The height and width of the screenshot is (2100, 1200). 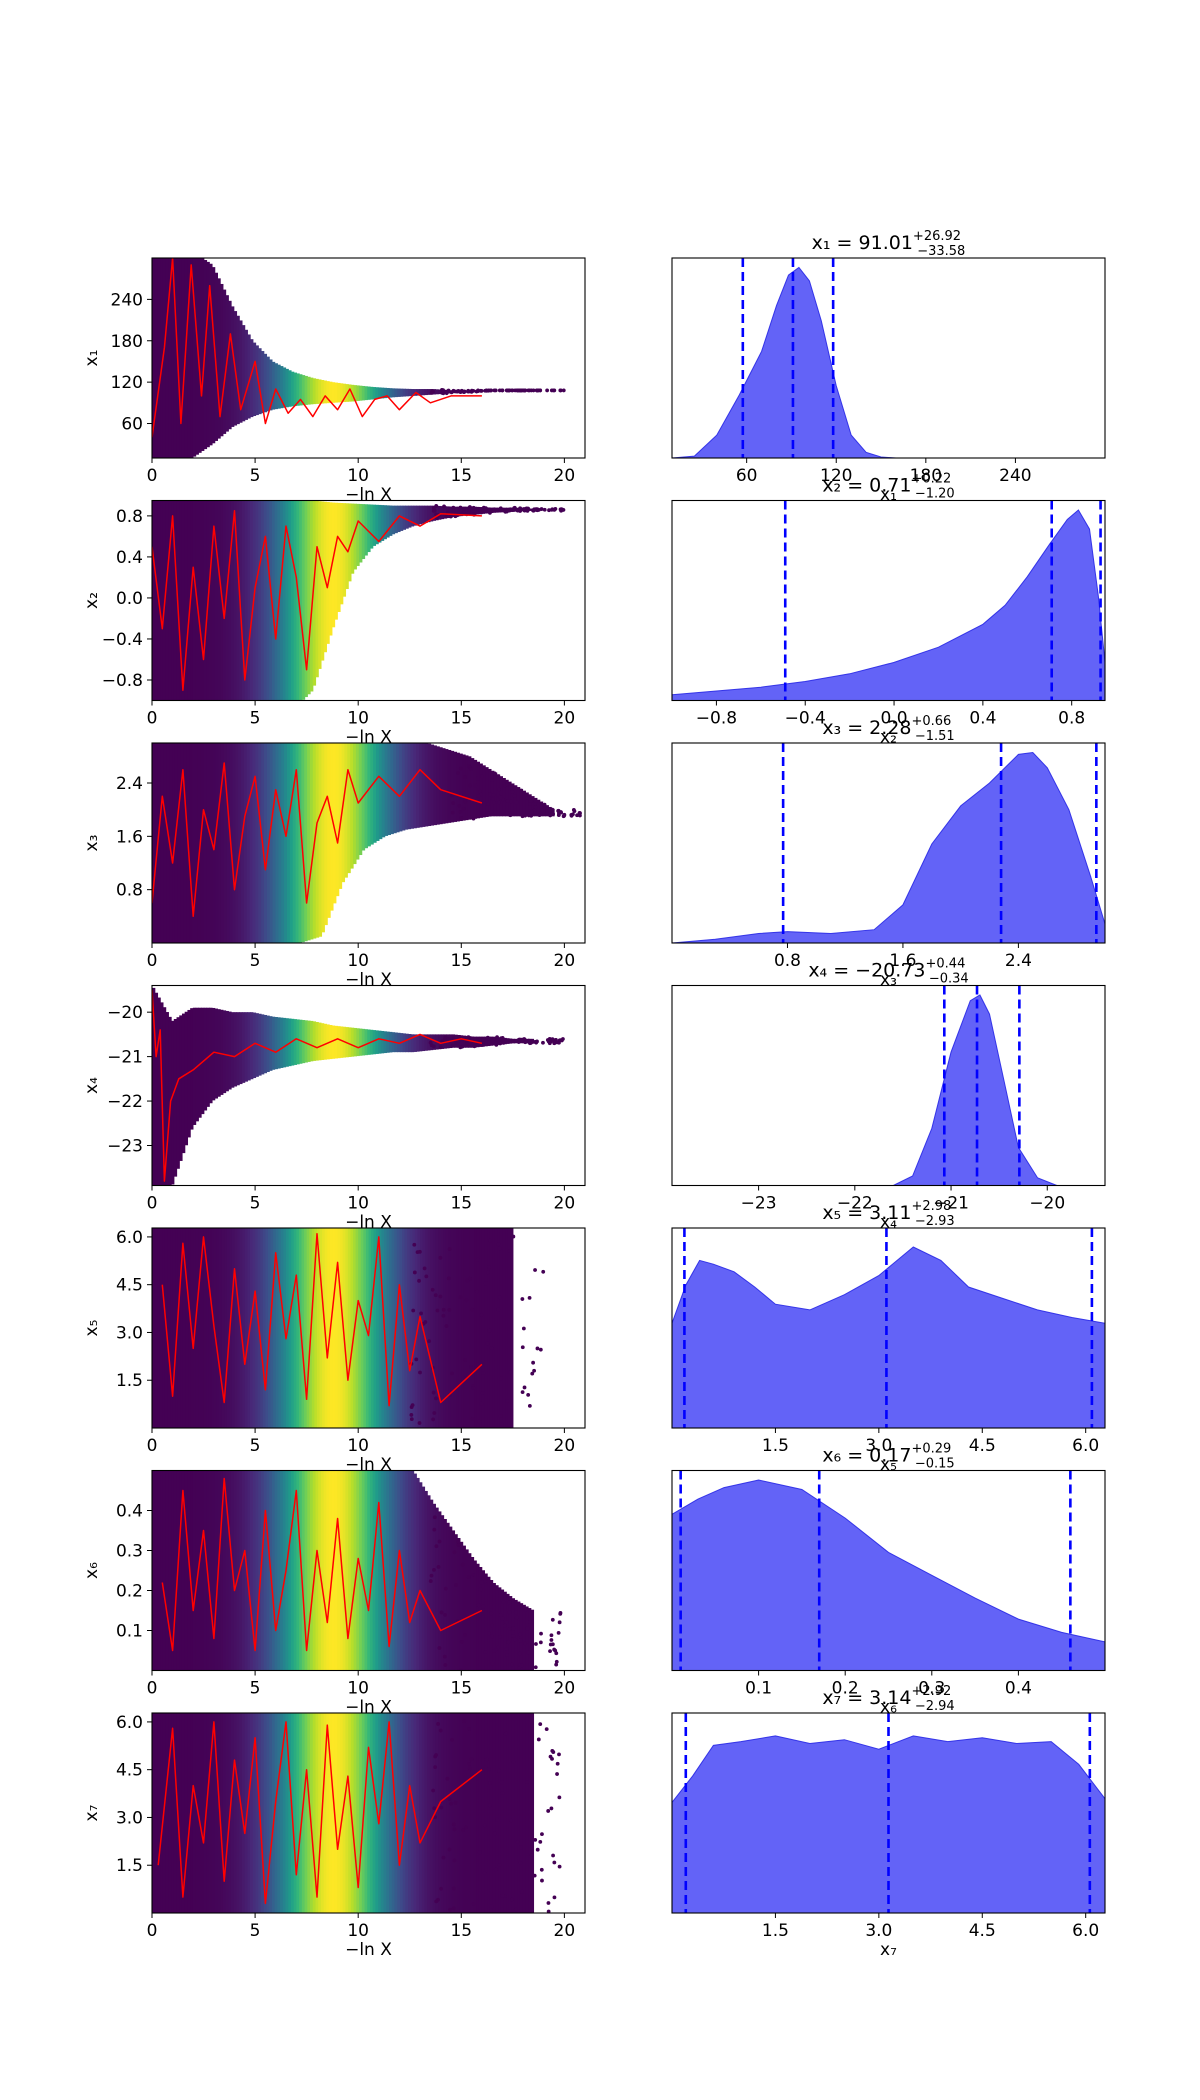 What do you see at coordinates (888, 1822) in the screenshot?
I see `marginal-panel-7: 1.5 3.0 4.5 6.0 x₇ x₇ = 3.14+2.92 −2.94` at bounding box center [888, 1822].